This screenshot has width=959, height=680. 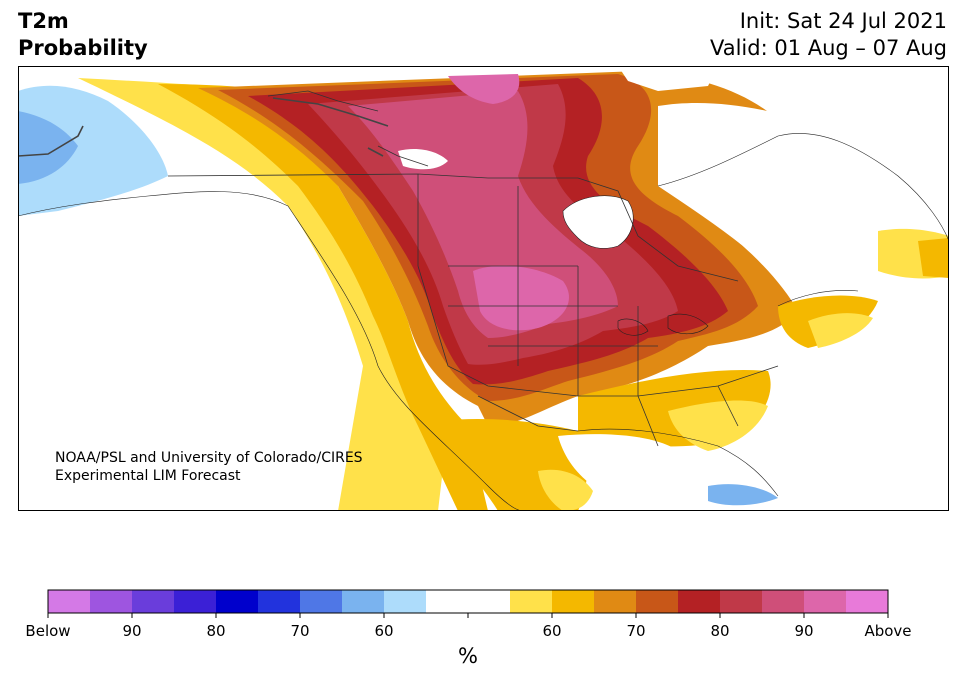 I want to click on alaska-below-70-region, so click(x=48, y=147).